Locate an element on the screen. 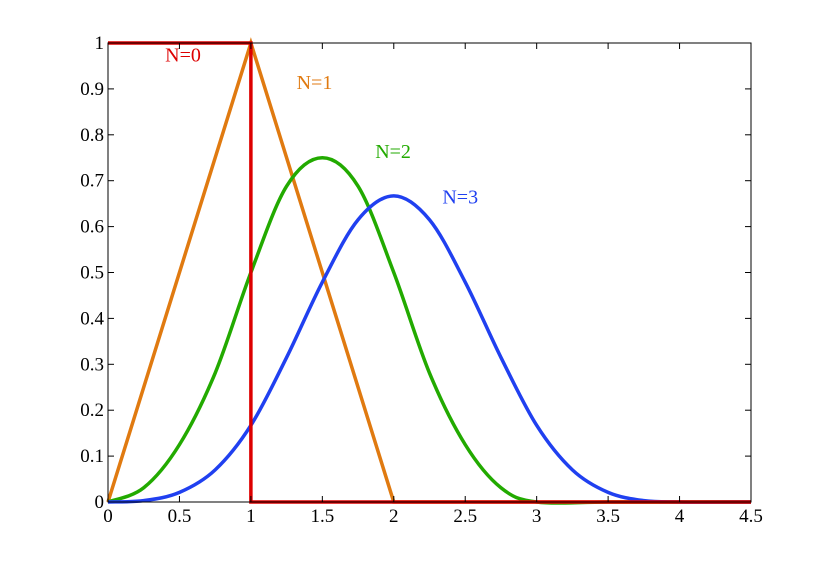  series-label-n-2: N=2 is located at coordinates (393, 152).